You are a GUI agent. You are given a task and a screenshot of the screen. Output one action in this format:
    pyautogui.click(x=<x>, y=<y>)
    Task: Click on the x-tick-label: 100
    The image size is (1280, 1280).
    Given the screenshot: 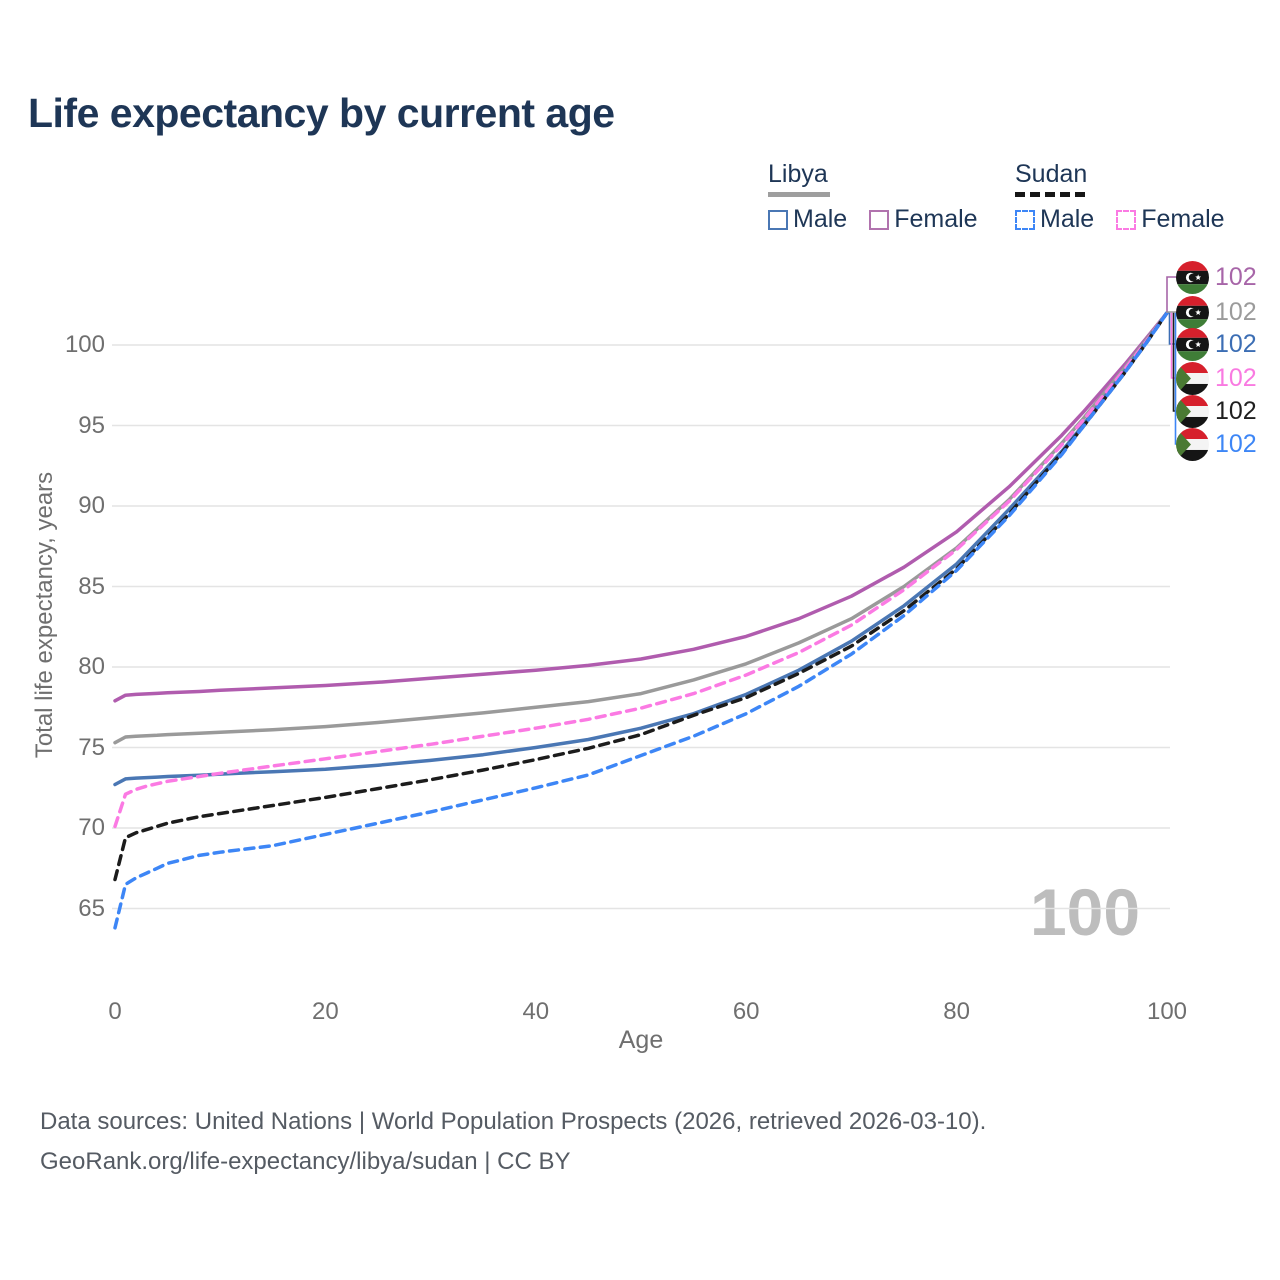 What is the action you would take?
    pyautogui.click(x=1167, y=1011)
    